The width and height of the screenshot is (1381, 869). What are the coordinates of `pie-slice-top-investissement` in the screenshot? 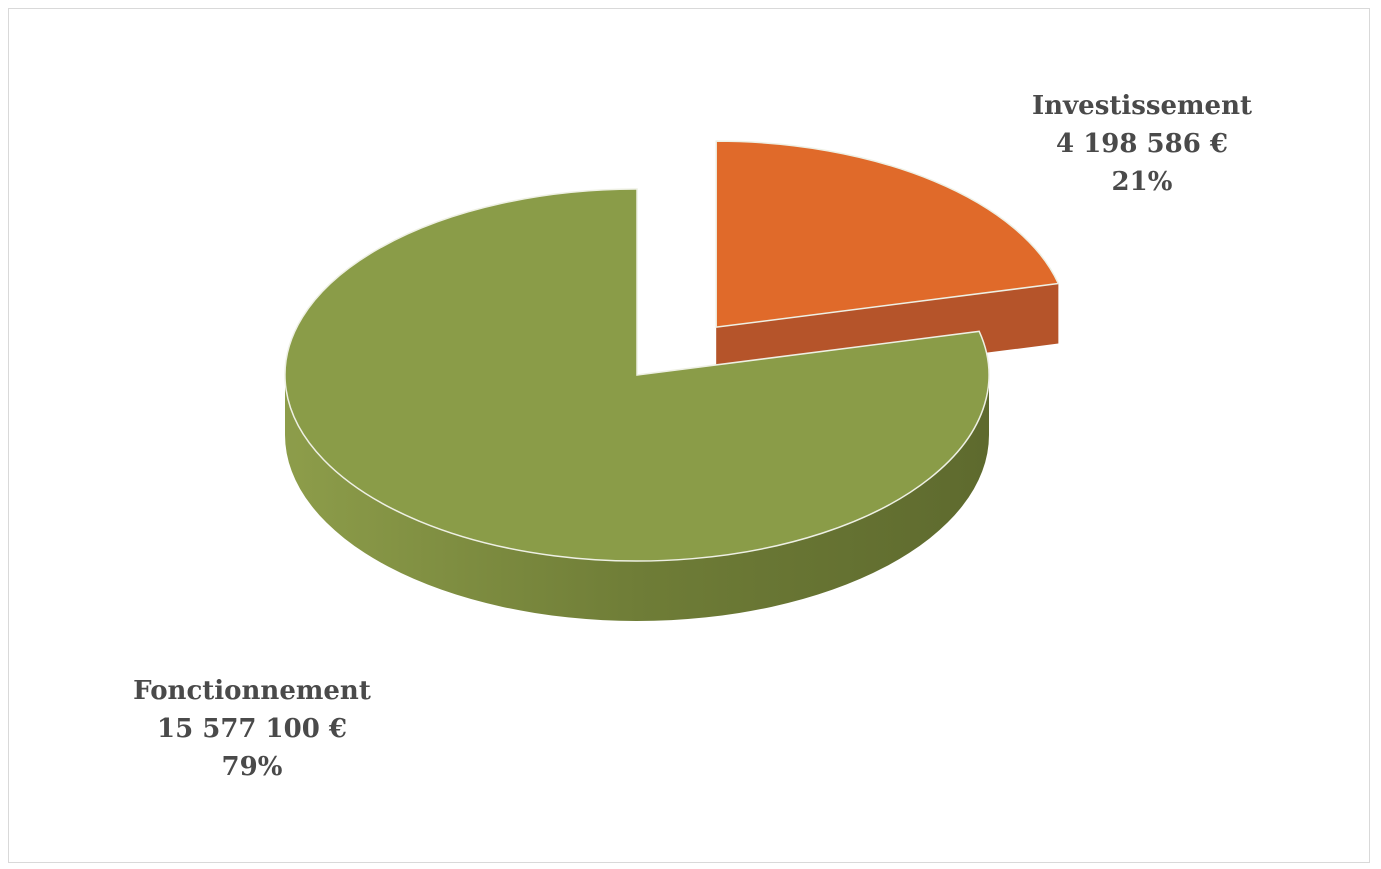 It's located at (887, 234).